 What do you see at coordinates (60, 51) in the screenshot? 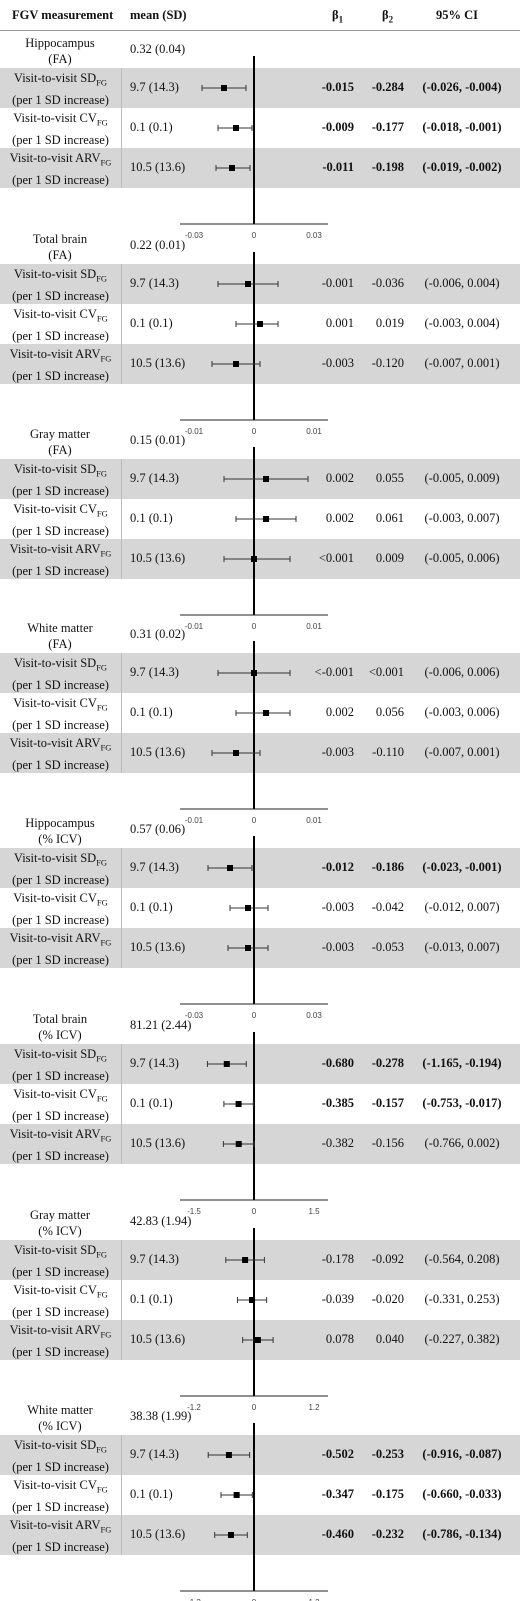
I see `panel-title: Hippocampus (FA)` at bounding box center [60, 51].